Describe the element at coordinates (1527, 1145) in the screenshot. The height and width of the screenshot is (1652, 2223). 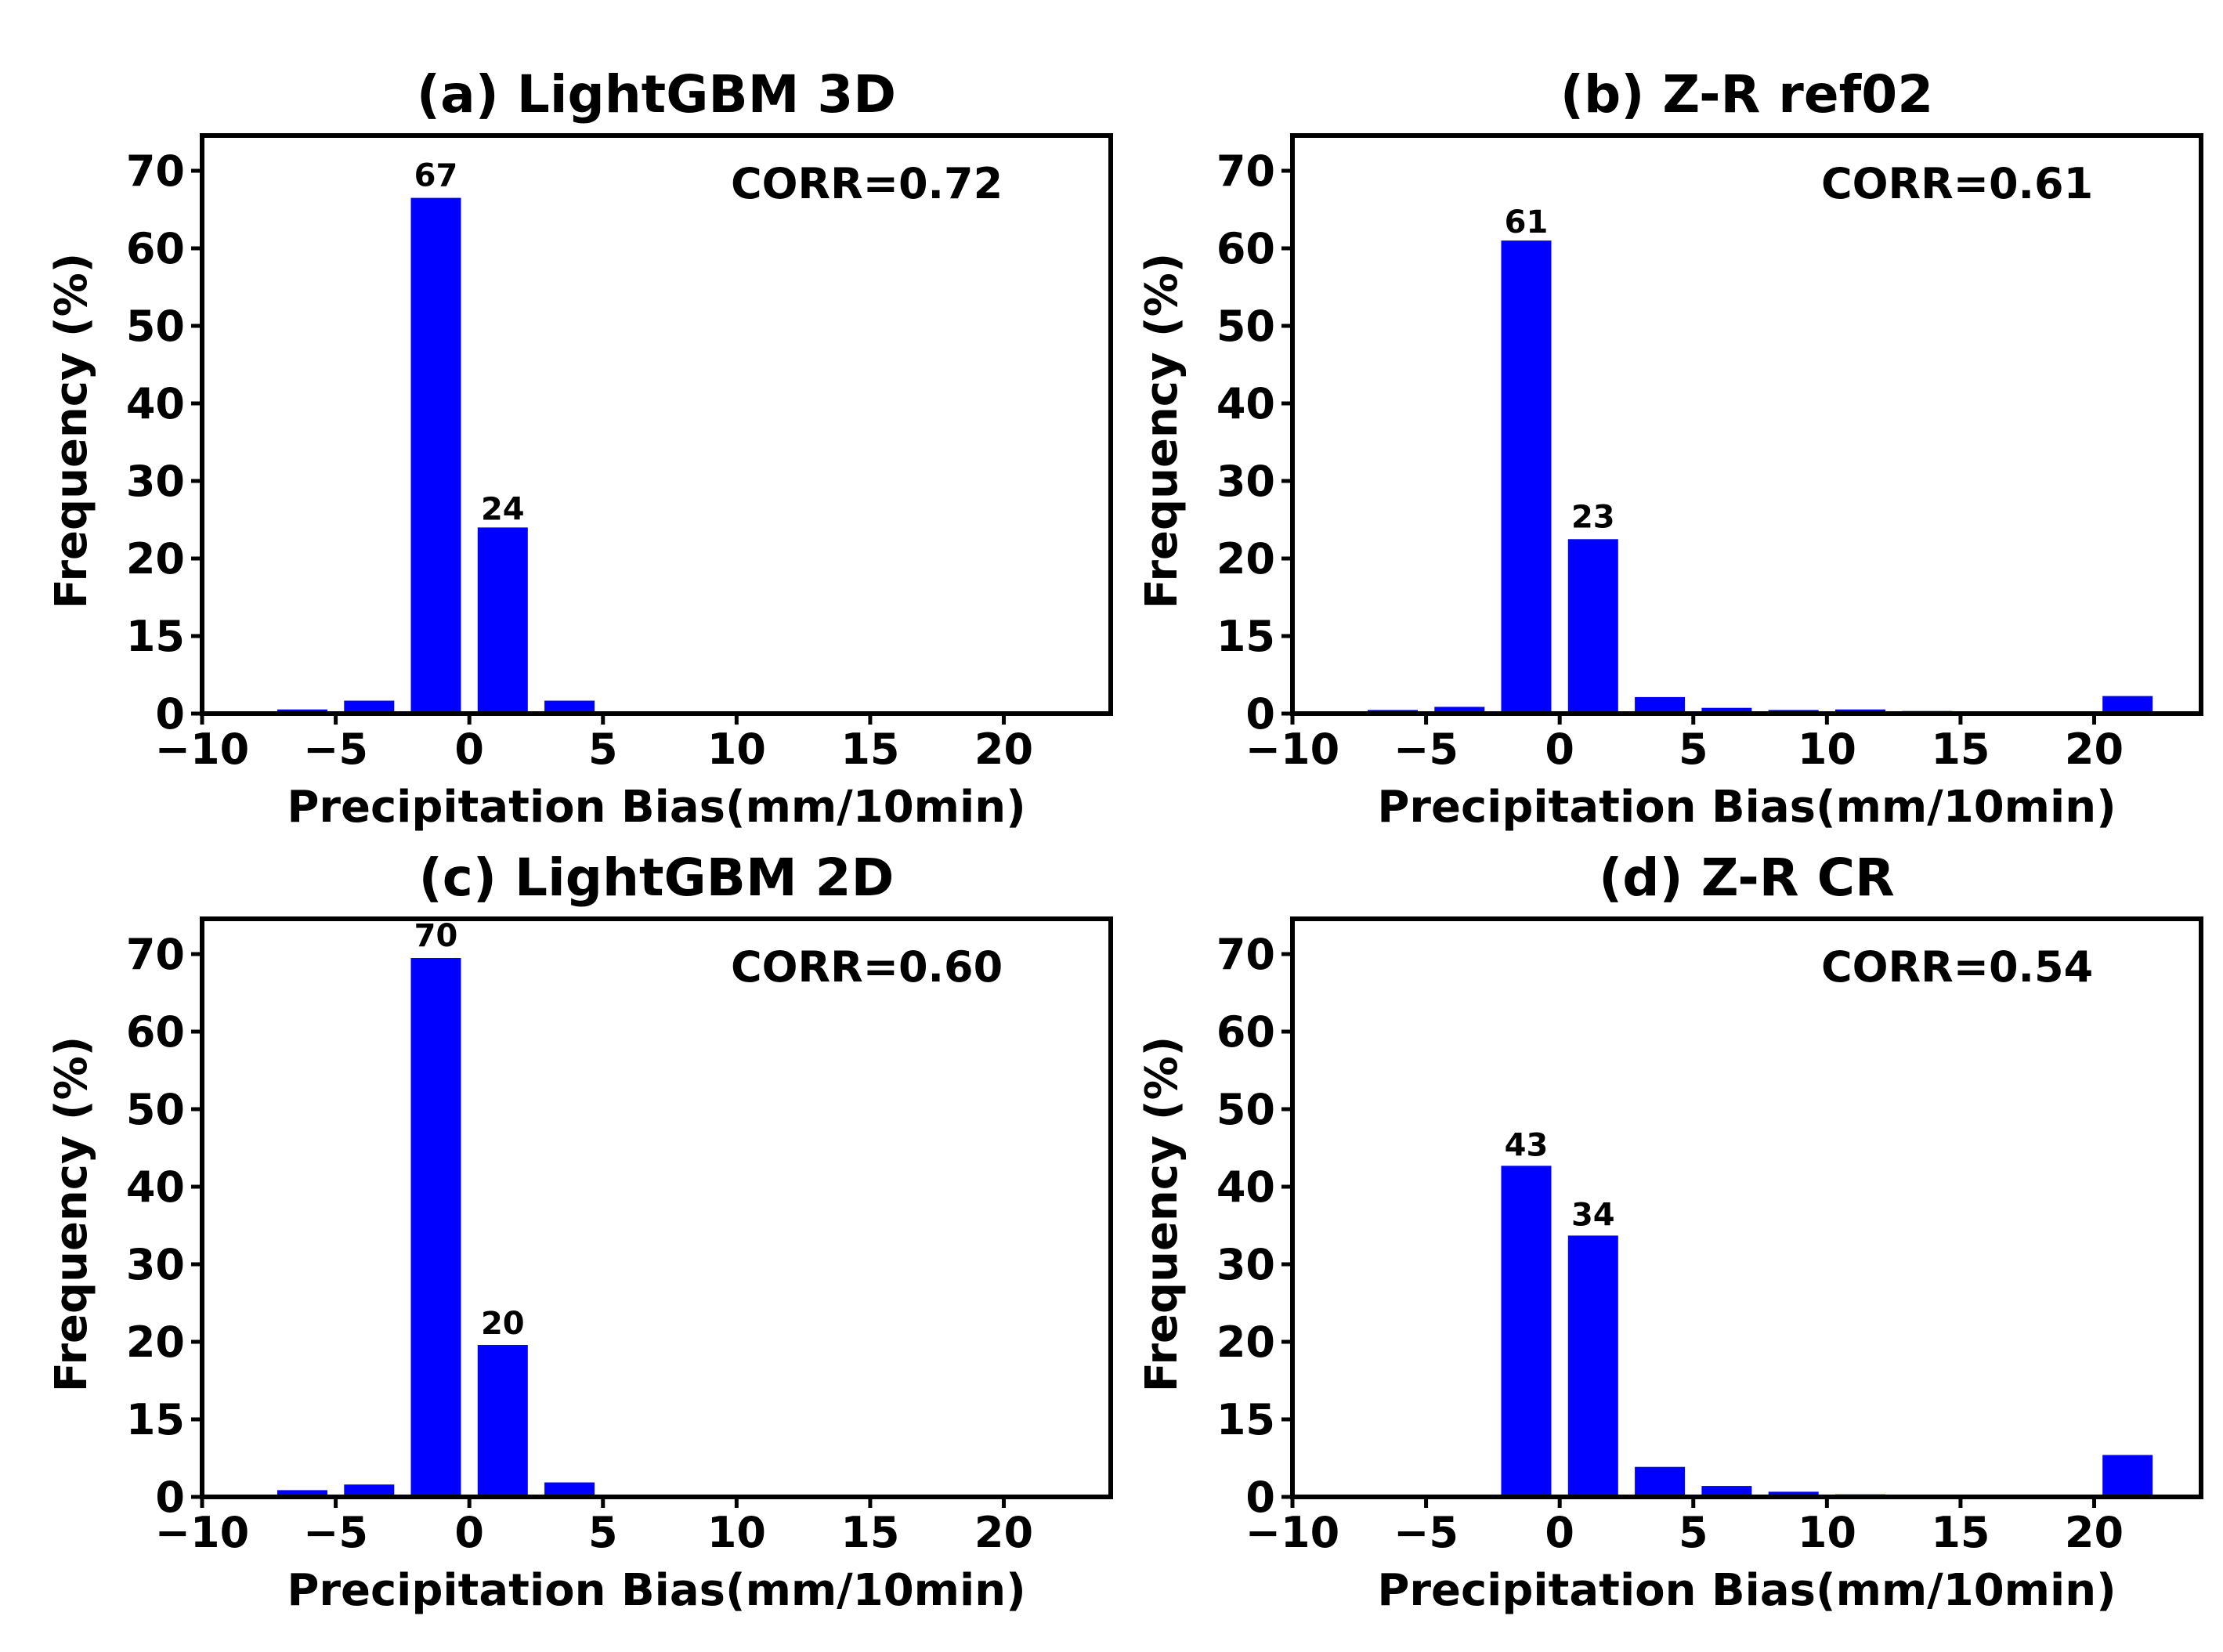
I see `bar-value-label: 43` at that location.